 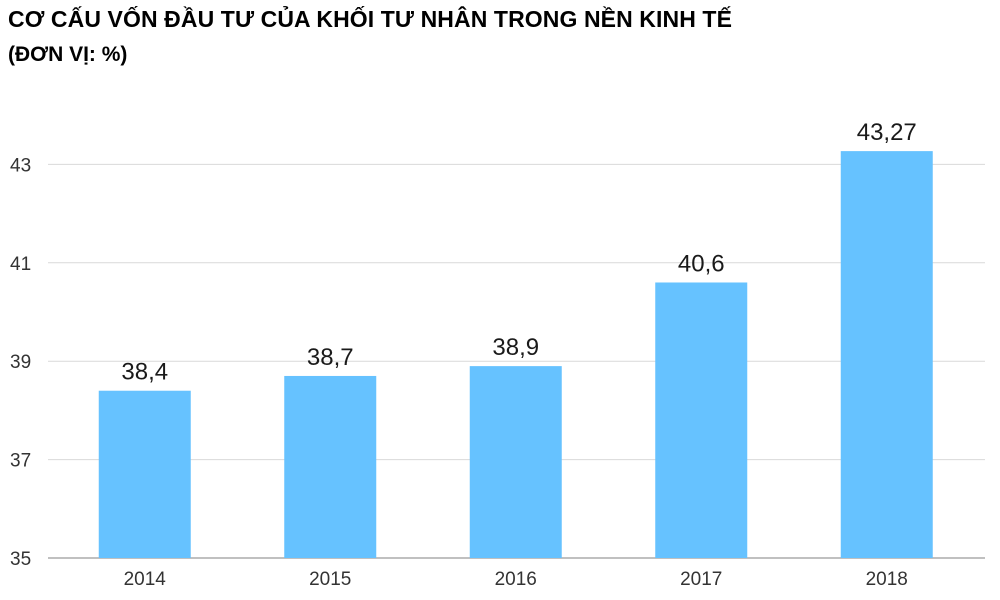 I want to click on y-tick-label: 41, so click(x=20, y=264).